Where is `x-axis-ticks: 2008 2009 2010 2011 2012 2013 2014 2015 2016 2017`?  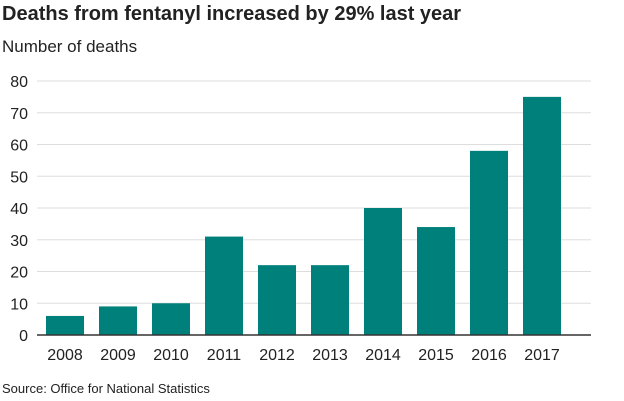 x-axis-ticks: 2008 2009 2010 2011 2012 2013 2014 2015 2016 2017 is located at coordinates (303, 355).